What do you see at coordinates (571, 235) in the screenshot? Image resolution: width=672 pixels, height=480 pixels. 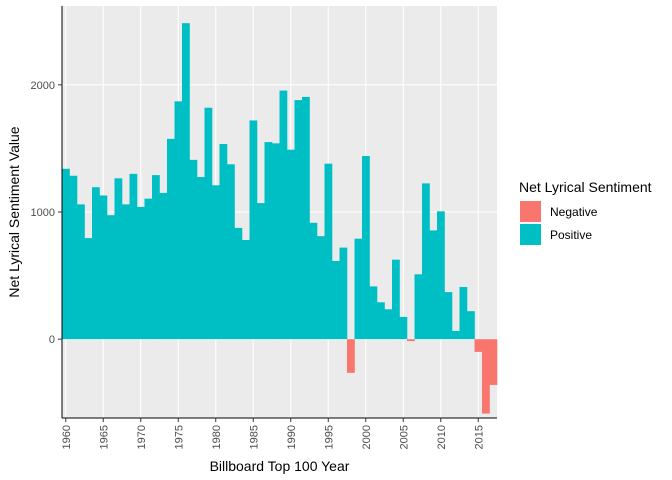 I see `legend-label-positive: Positive` at bounding box center [571, 235].